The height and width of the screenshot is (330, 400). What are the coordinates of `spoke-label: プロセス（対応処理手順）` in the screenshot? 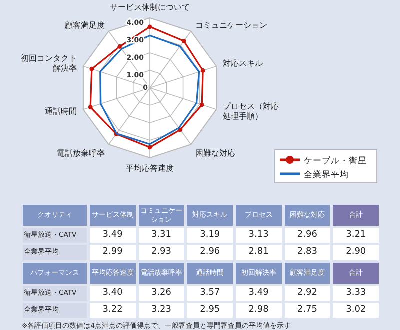 It's located at (251, 112).